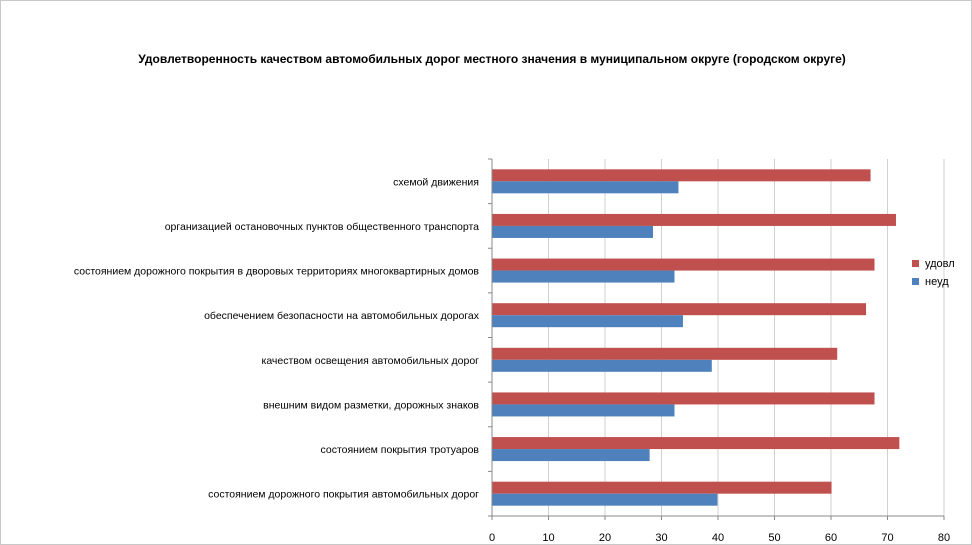 This screenshot has width=972, height=545. Describe the element at coordinates (831, 538) in the screenshot. I see `x-tick-label: 60` at that location.